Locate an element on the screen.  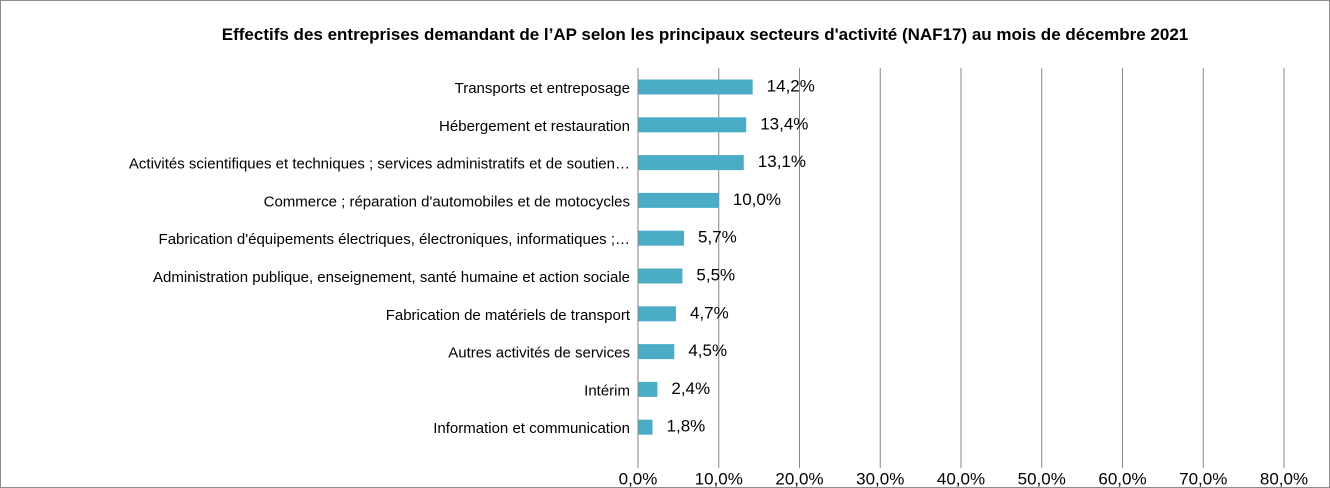
data-label: 4,7% is located at coordinates (709, 312).